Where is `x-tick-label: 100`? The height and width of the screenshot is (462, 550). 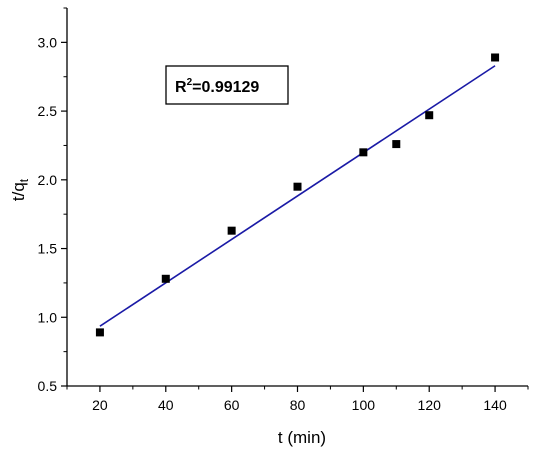 x-tick-label: 100 is located at coordinates (364, 405).